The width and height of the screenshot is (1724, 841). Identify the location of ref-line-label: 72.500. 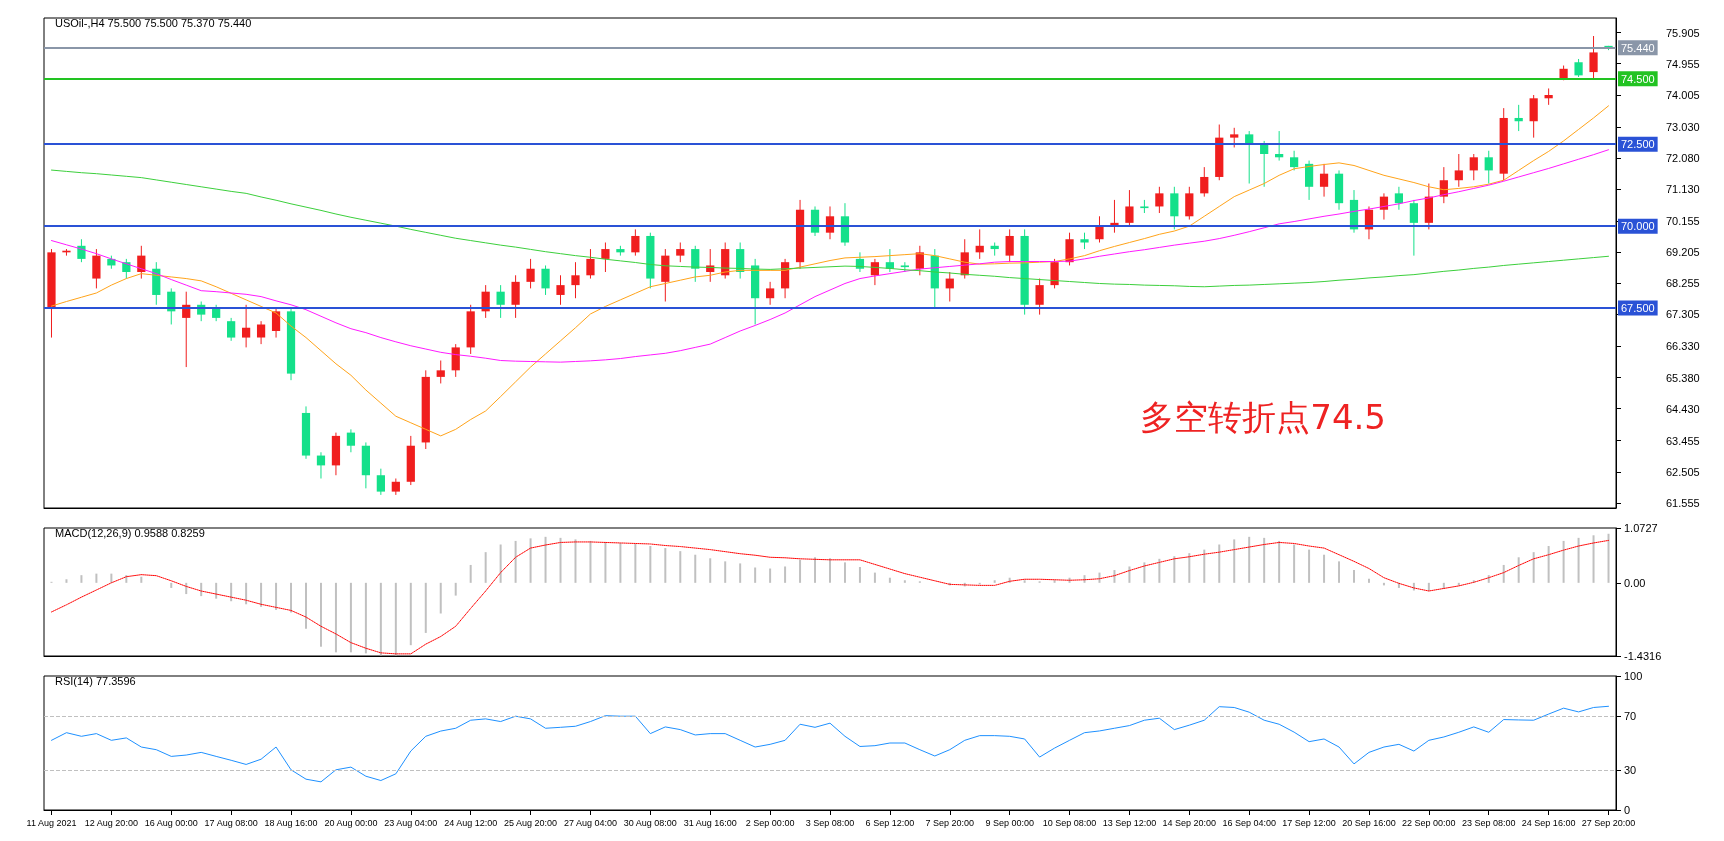
(1638, 144).